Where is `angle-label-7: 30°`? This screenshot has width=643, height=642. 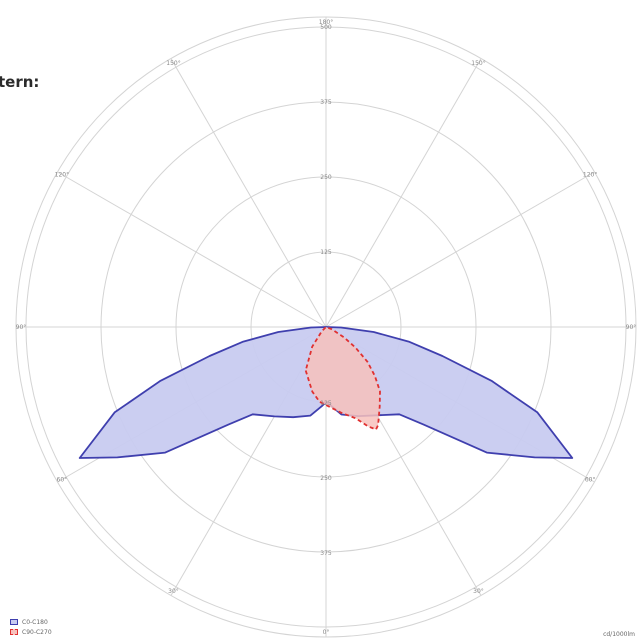
angle-label-7: 30° is located at coordinates (173, 591).